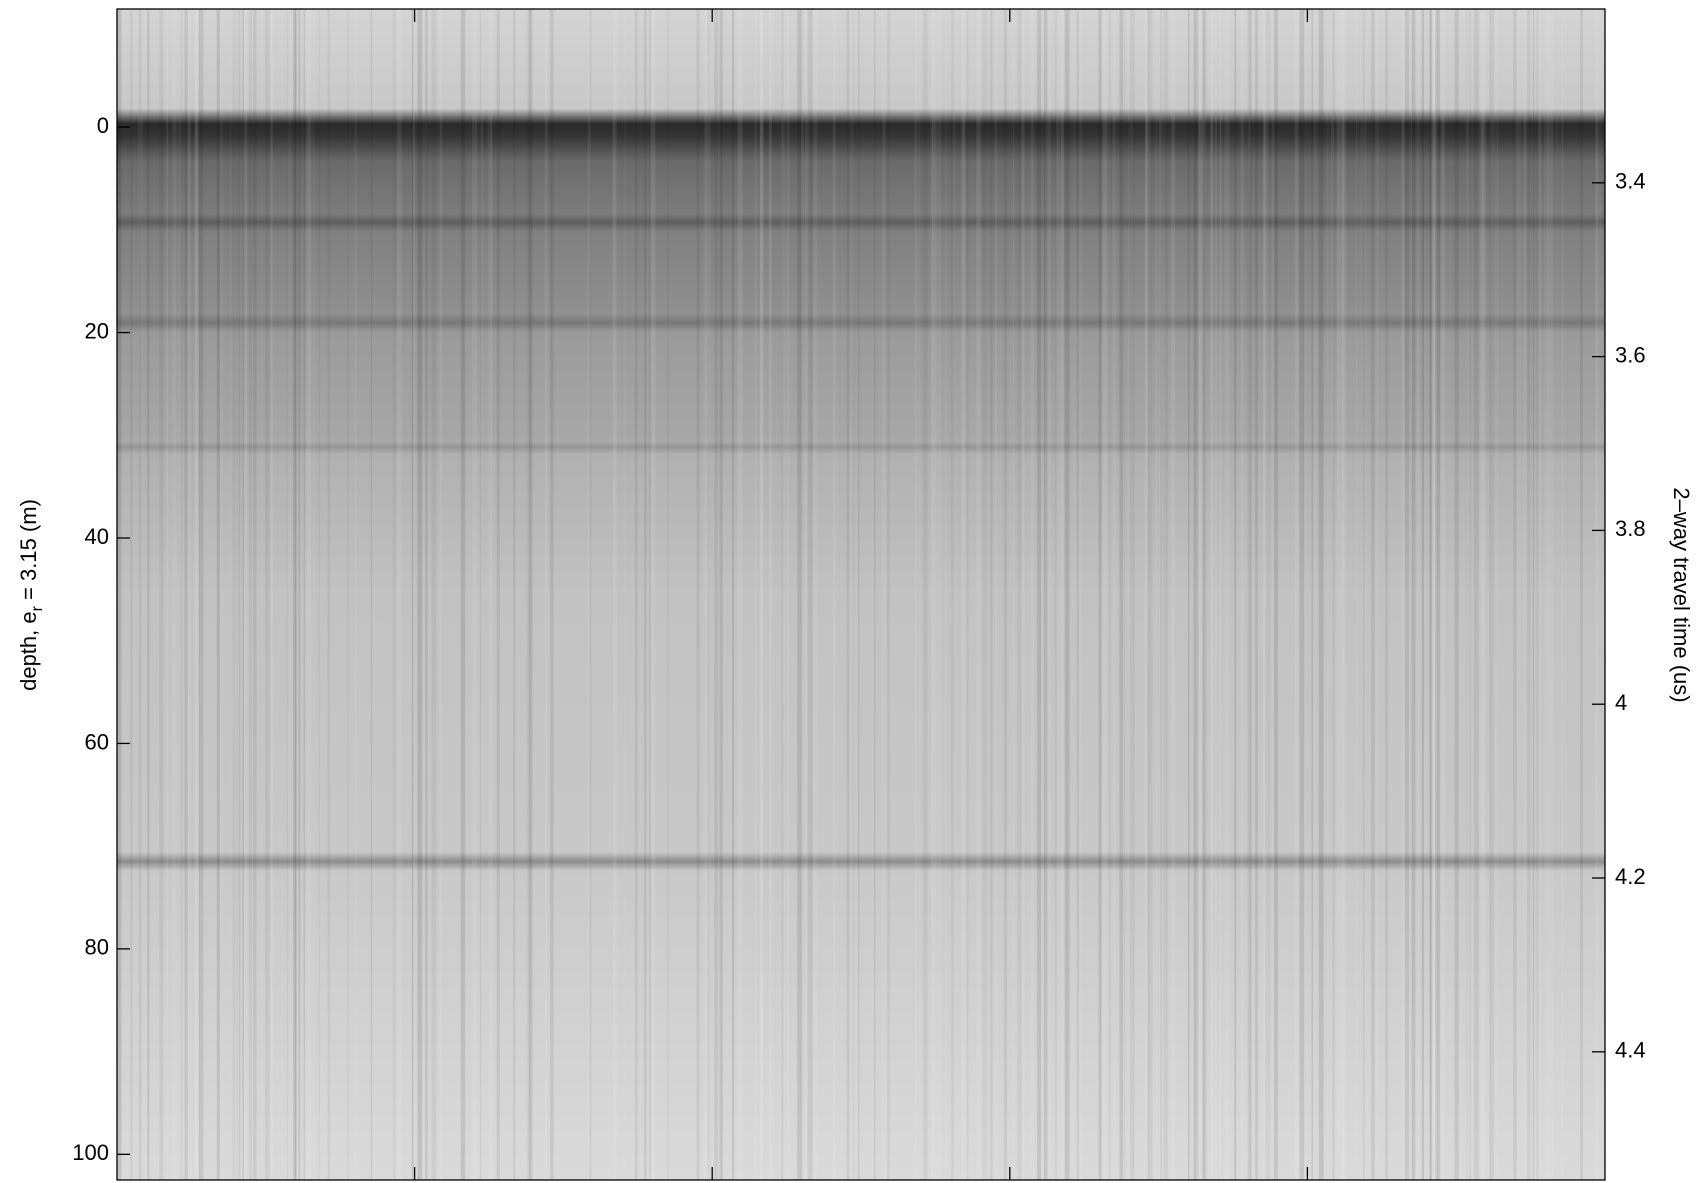 The height and width of the screenshot is (1183, 1705). Describe the element at coordinates (37, 608) in the screenshot. I see `y-axis-label-subscript: r` at that location.